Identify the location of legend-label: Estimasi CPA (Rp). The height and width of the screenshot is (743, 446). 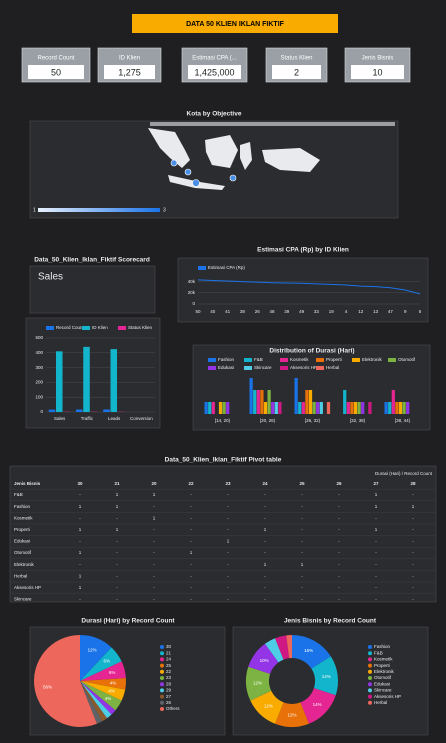
(226, 267).